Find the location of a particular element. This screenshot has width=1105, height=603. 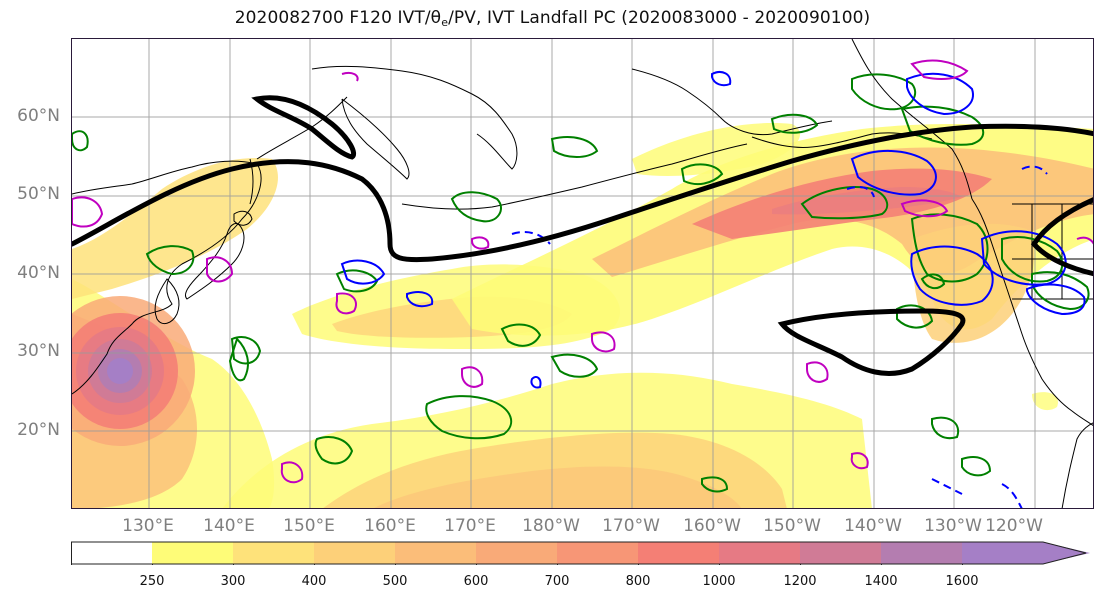

colorbar-tick-label: 600 is located at coordinates (476, 581).